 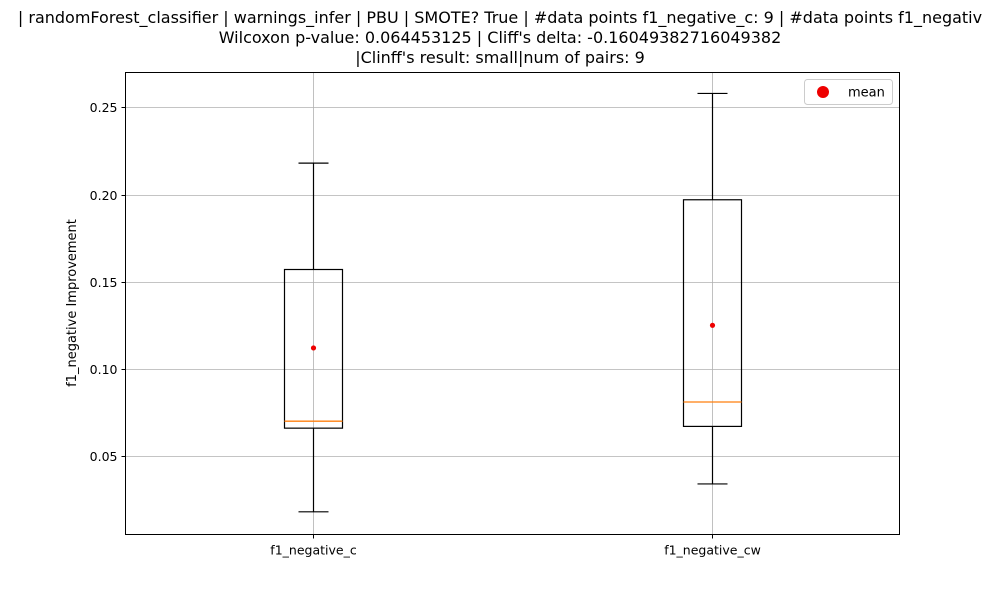 I want to click on legend-label-mean: mean, so click(x=866, y=93).